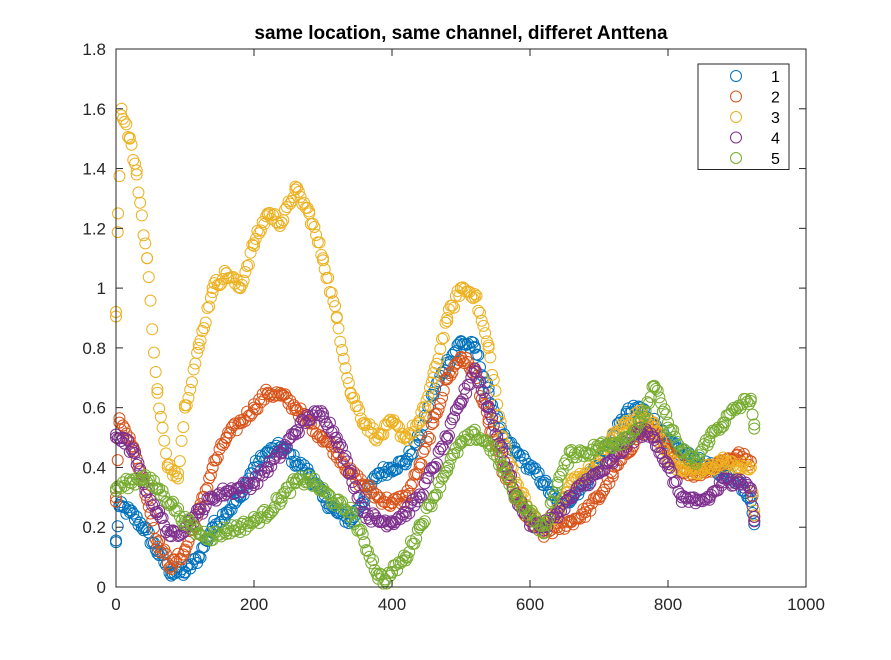  What do you see at coordinates (806, 604) in the screenshot?
I see `x-tick-label: 1000` at bounding box center [806, 604].